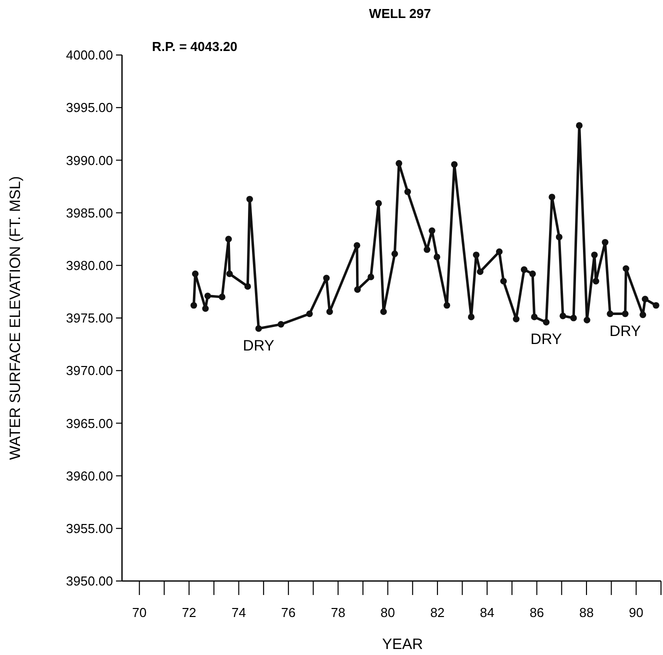 The image size is (663, 655). I want to click on x-tick-label: 86, so click(537, 612).